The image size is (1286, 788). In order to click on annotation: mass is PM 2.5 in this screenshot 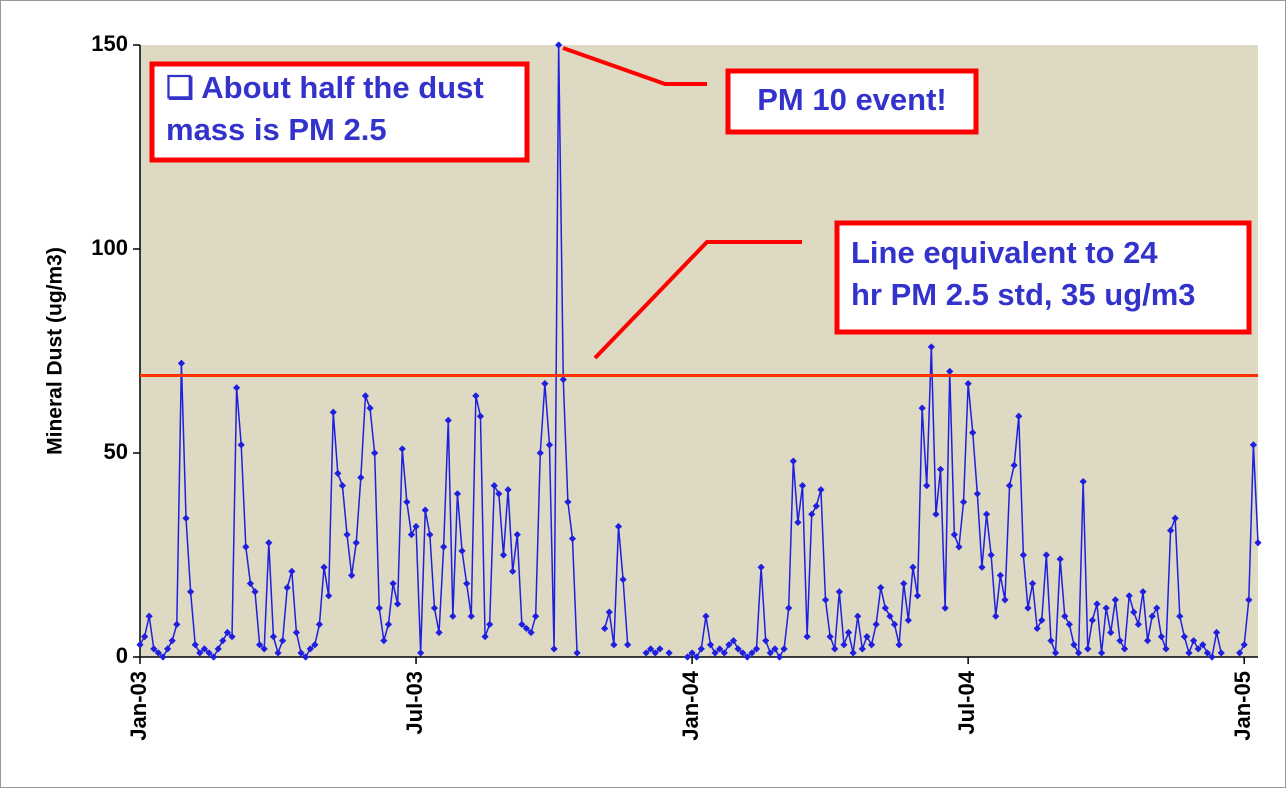, I will do `click(276, 129)`.